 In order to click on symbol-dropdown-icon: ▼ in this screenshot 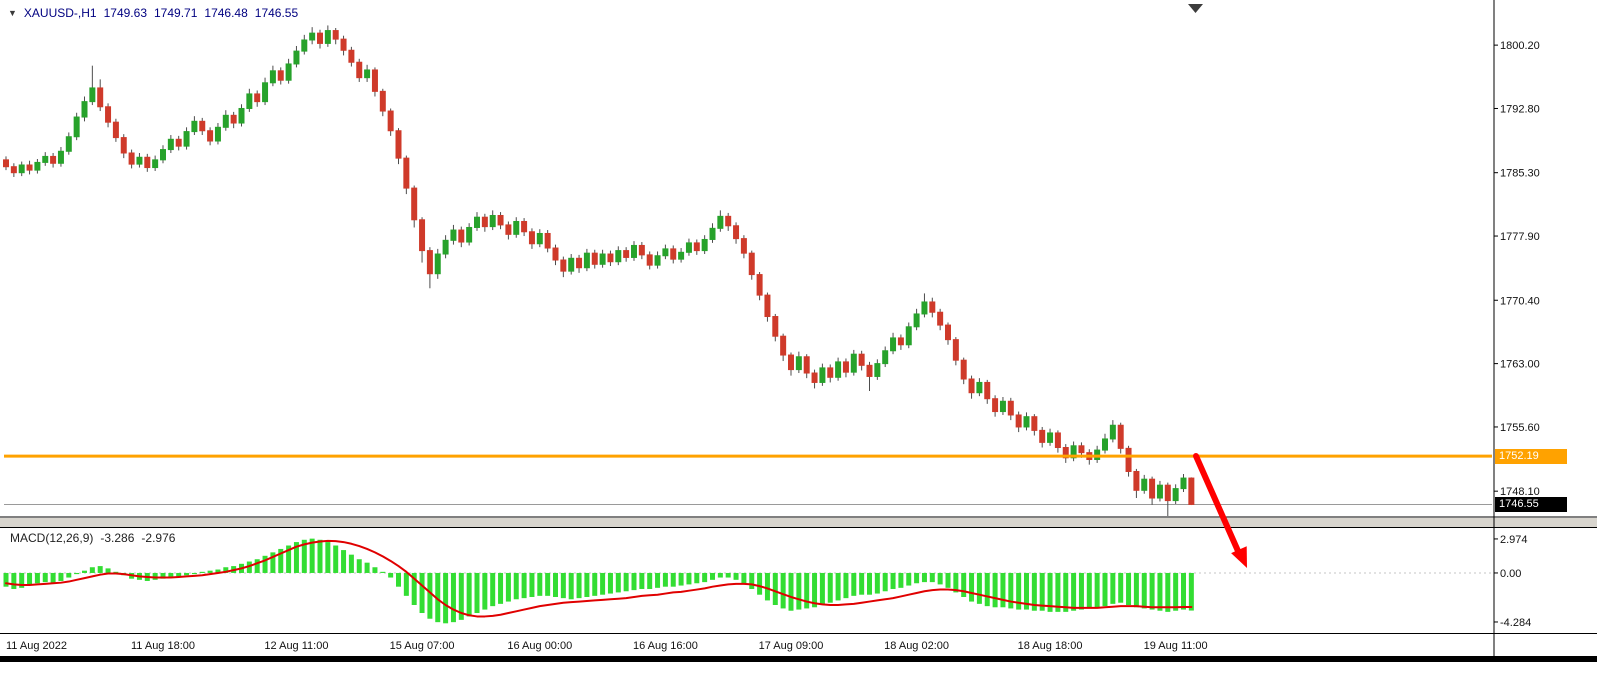, I will do `click(12, 12)`.